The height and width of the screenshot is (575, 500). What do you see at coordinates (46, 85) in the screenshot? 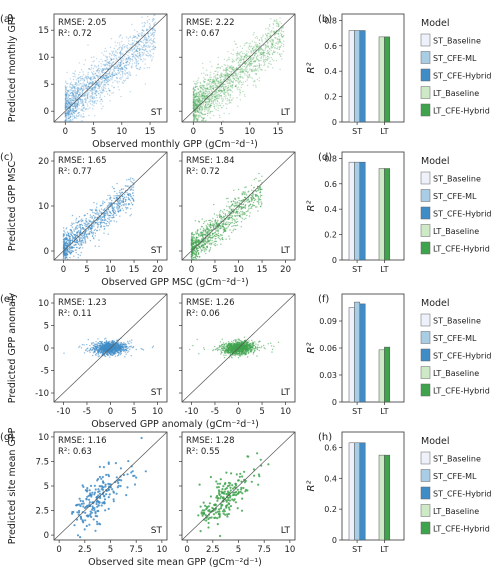
I see `y-tick-label: 5` at bounding box center [46, 85].